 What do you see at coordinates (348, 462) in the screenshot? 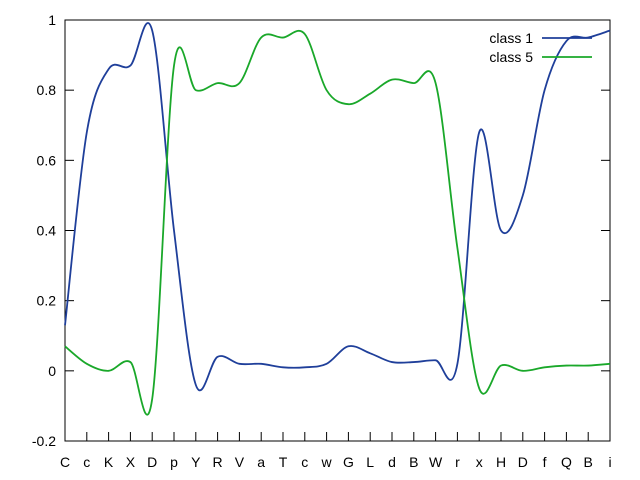
I see `x-tick-label: G` at bounding box center [348, 462].